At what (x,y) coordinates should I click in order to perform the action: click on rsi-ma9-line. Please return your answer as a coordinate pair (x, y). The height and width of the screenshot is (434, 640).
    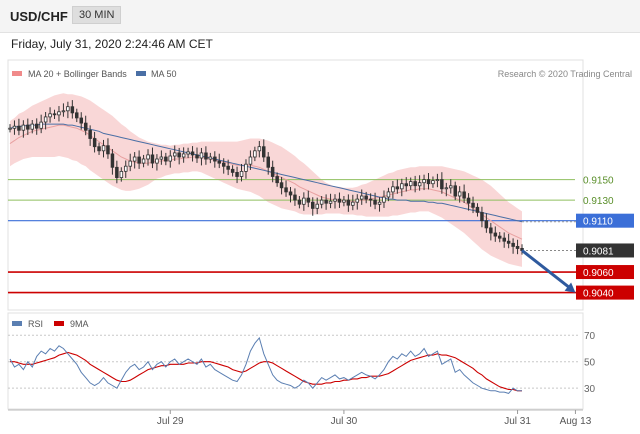
    Looking at the image, I should click on (266, 371).